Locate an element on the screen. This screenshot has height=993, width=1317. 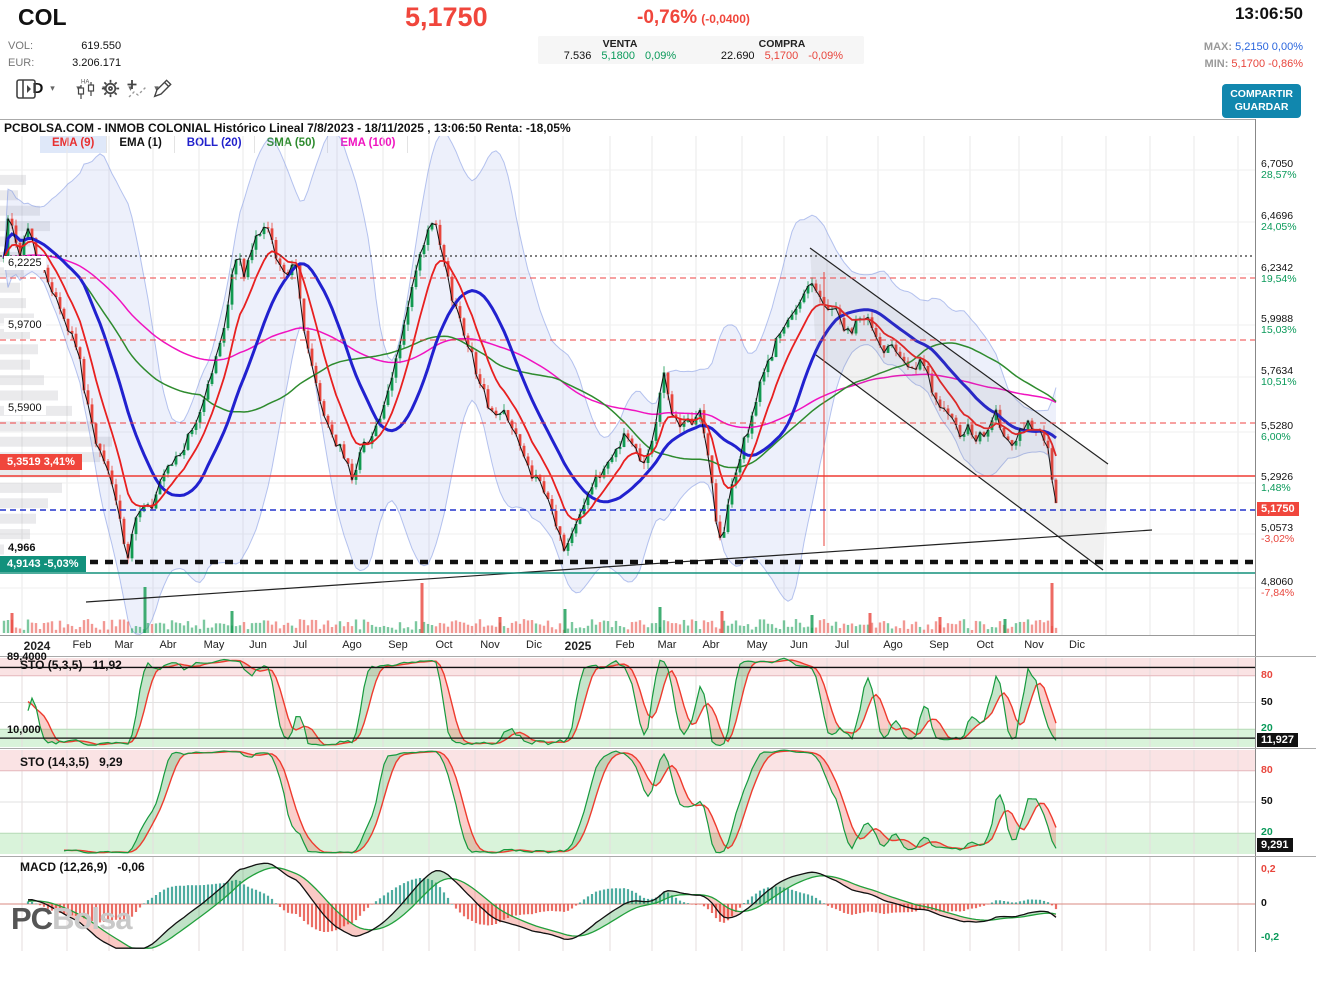
max-price: 5,2150 is located at coordinates (1252, 47).